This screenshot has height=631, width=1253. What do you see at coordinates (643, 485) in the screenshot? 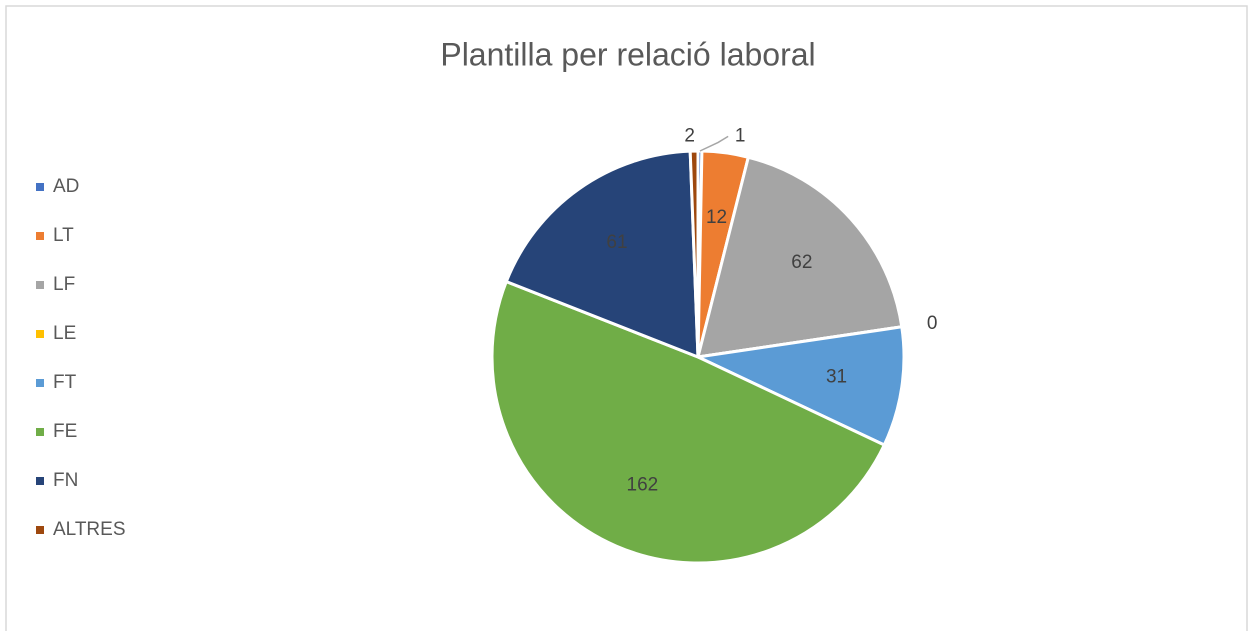
I see `data-label: 162` at bounding box center [643, 485].